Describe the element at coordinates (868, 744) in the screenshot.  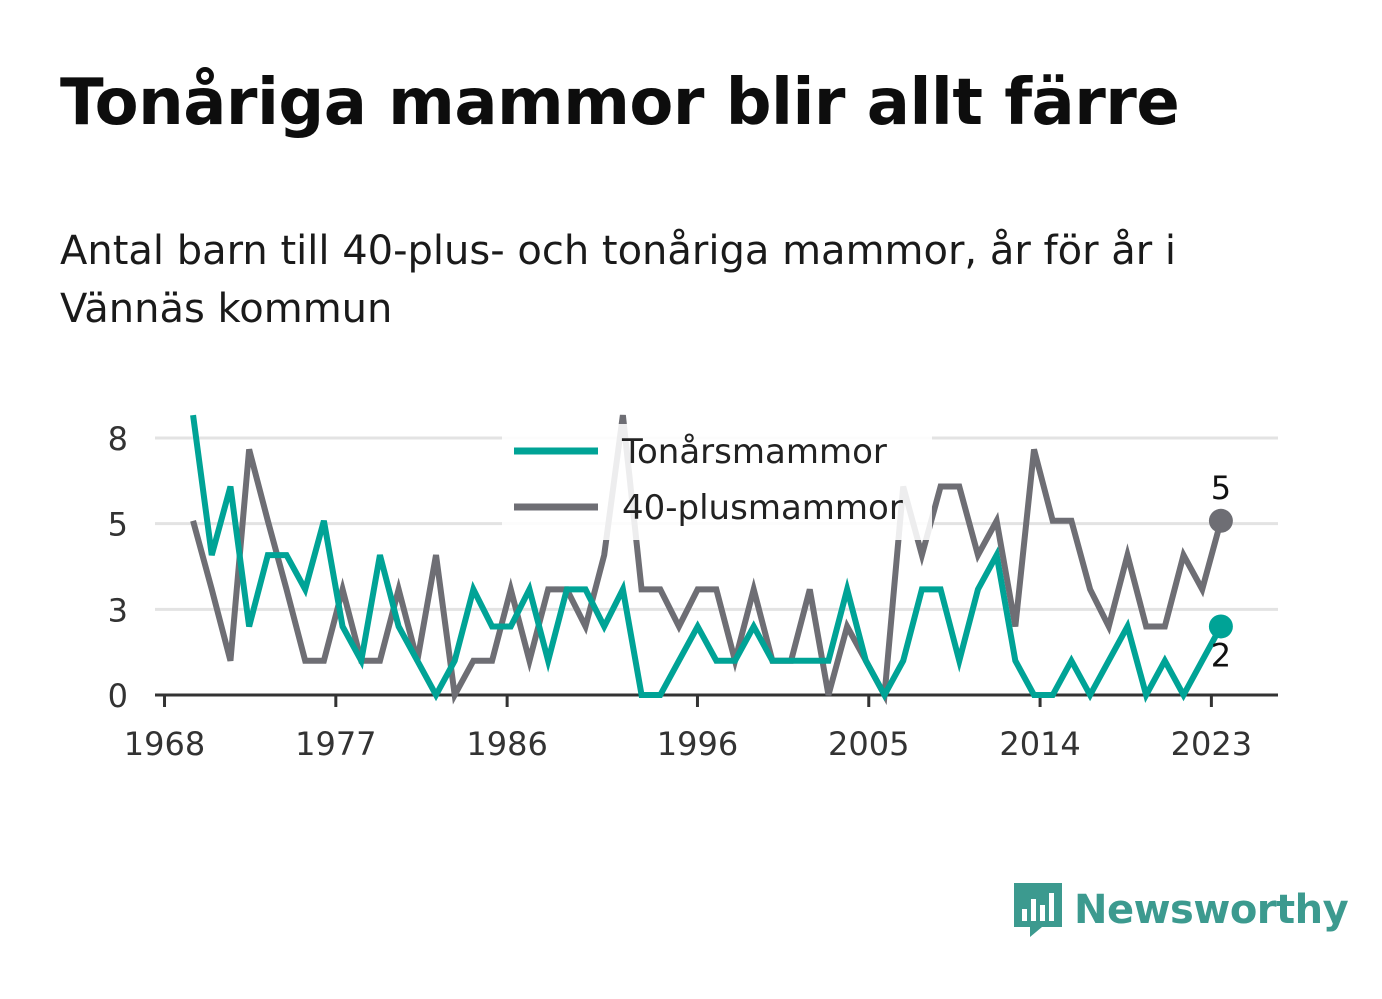
I see `x-tick-label: 2005` at that location.